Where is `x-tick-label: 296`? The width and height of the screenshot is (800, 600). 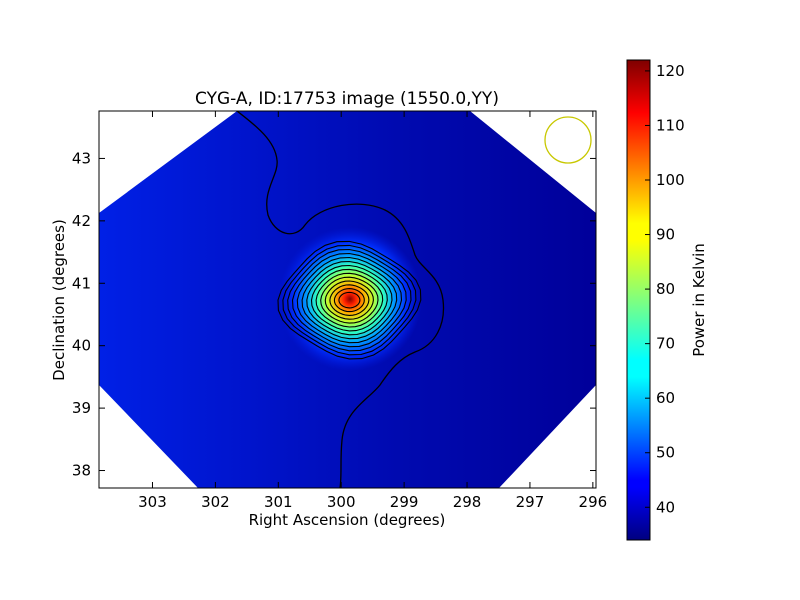 x-tick-label: 296 is located at coordinates (593, 502).